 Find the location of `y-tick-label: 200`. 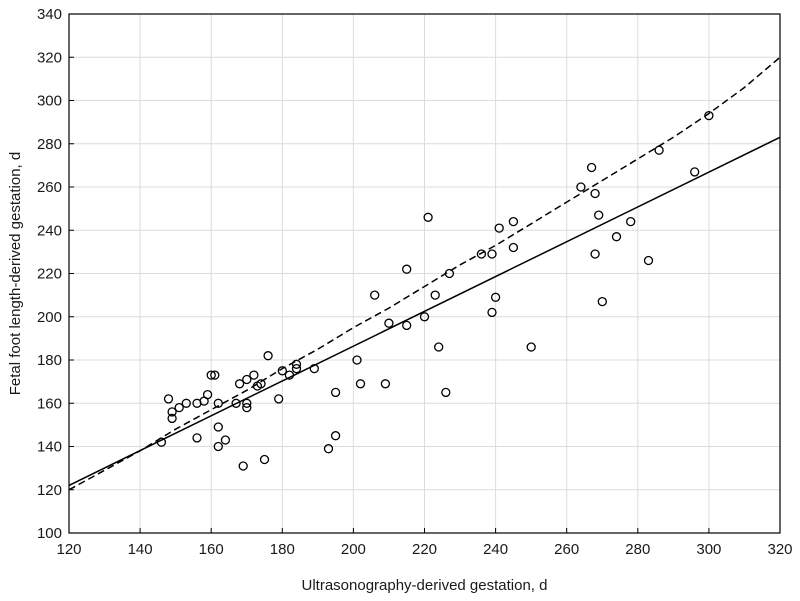

y-tick-label: 200 is located at coordinates (49, 317).